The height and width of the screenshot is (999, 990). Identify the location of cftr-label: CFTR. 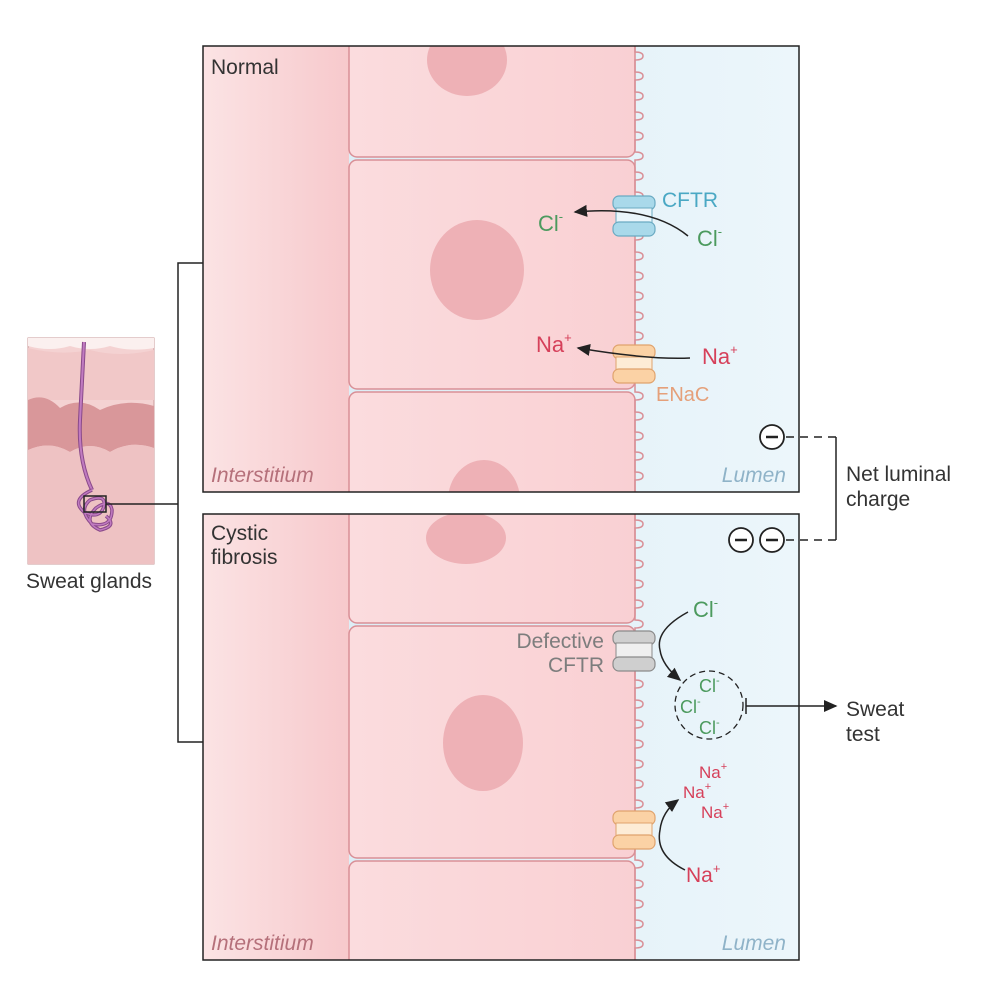
(690, 200).